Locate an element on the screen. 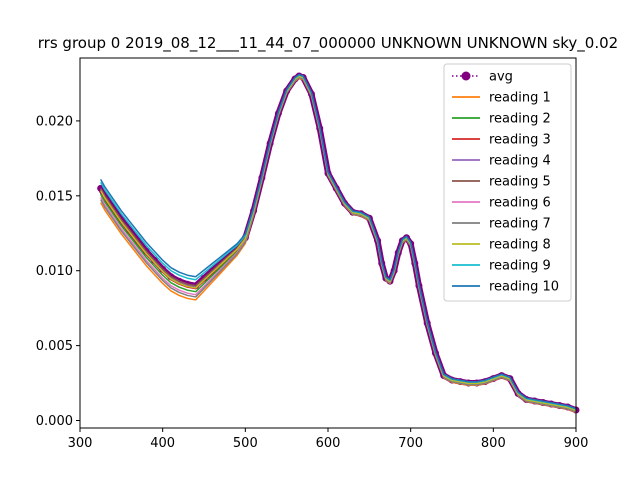 The height and width of the screenshot is (480, 640). legend-label: reading 8 is located at coordinates (520, 245).